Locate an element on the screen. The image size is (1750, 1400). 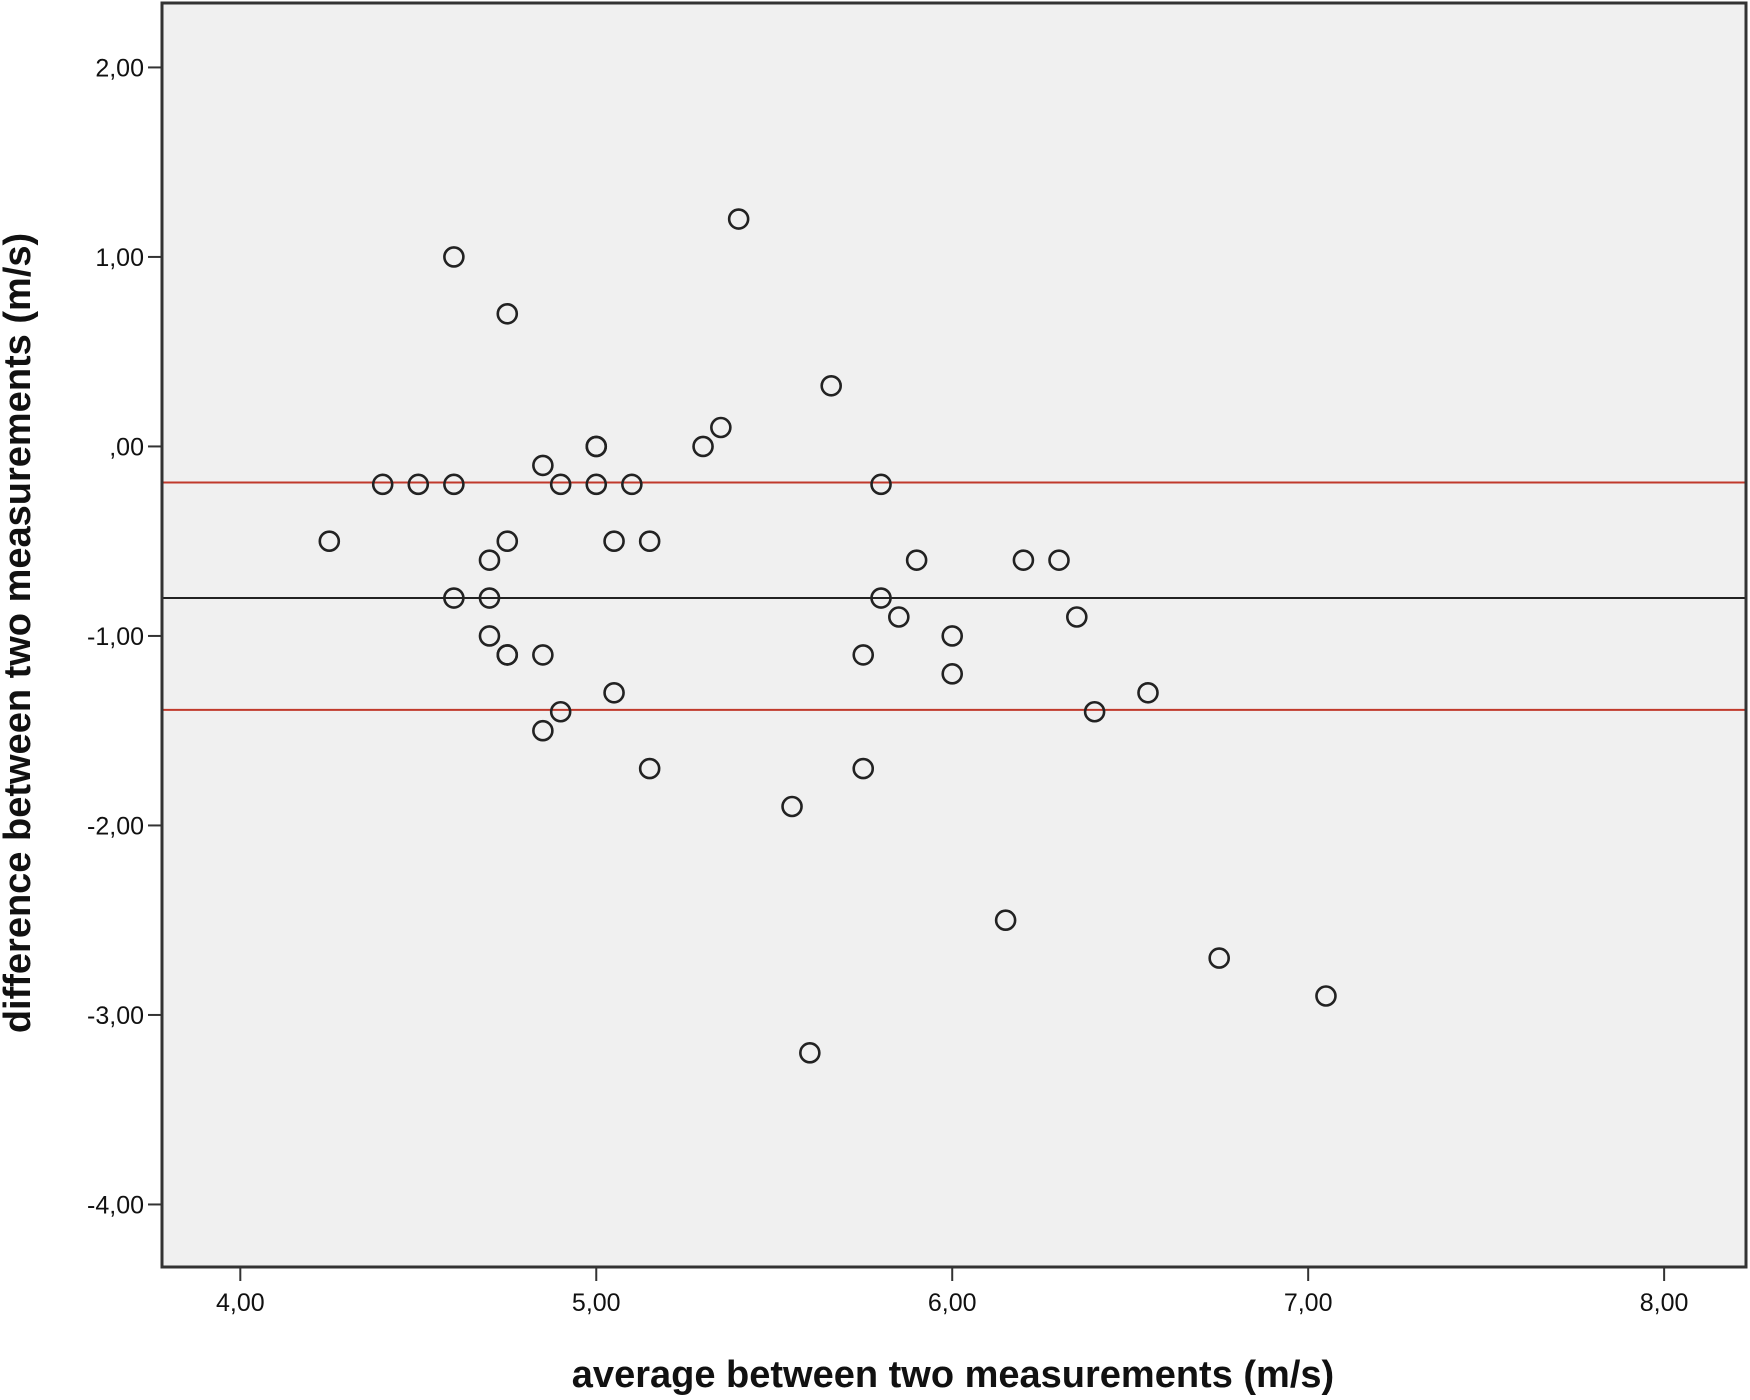
x-tick-label: 4,00 is located at coordinates (240, 1303).